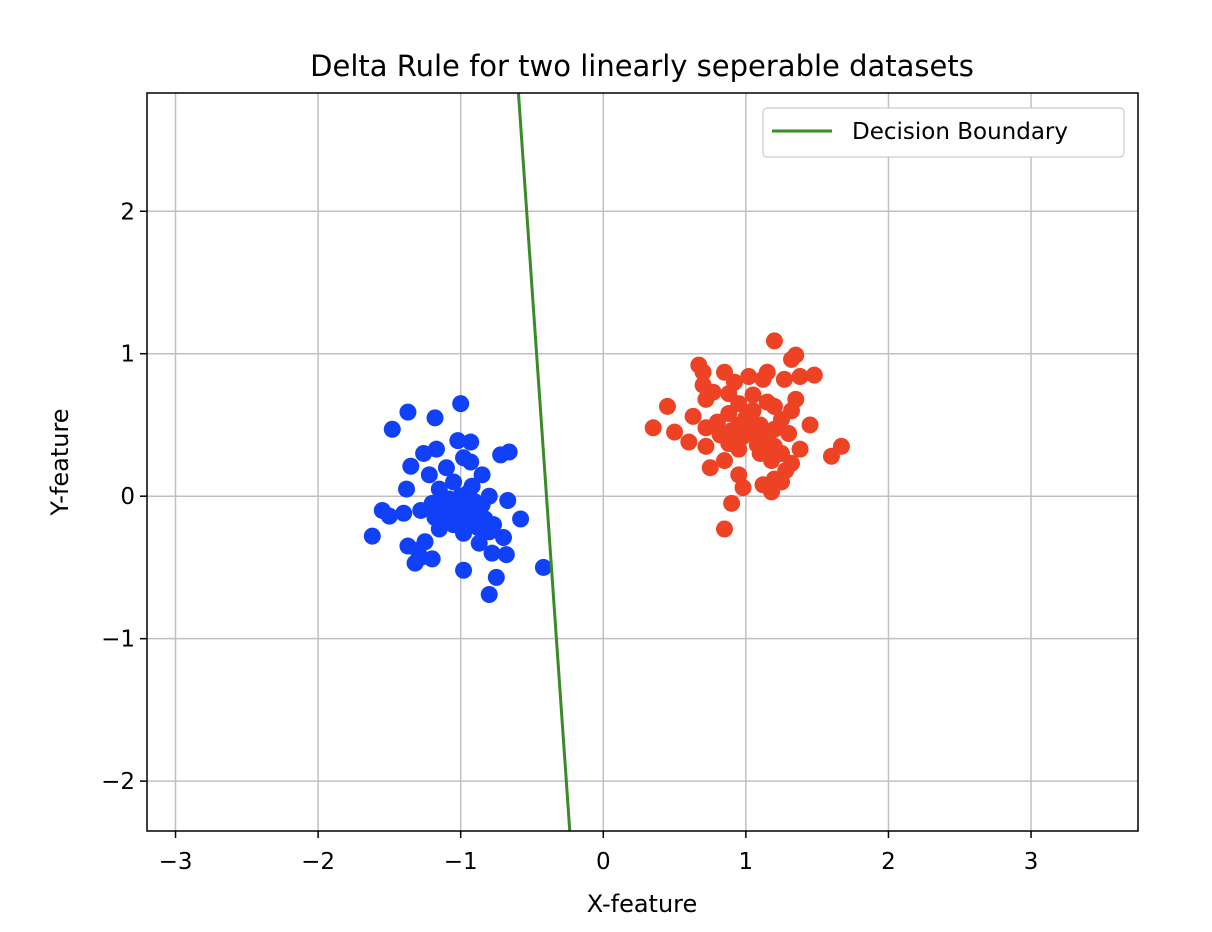  Describe the element at coordinates (461, 862) in the screenshot. I see `x-tick-label: −1` at that location.